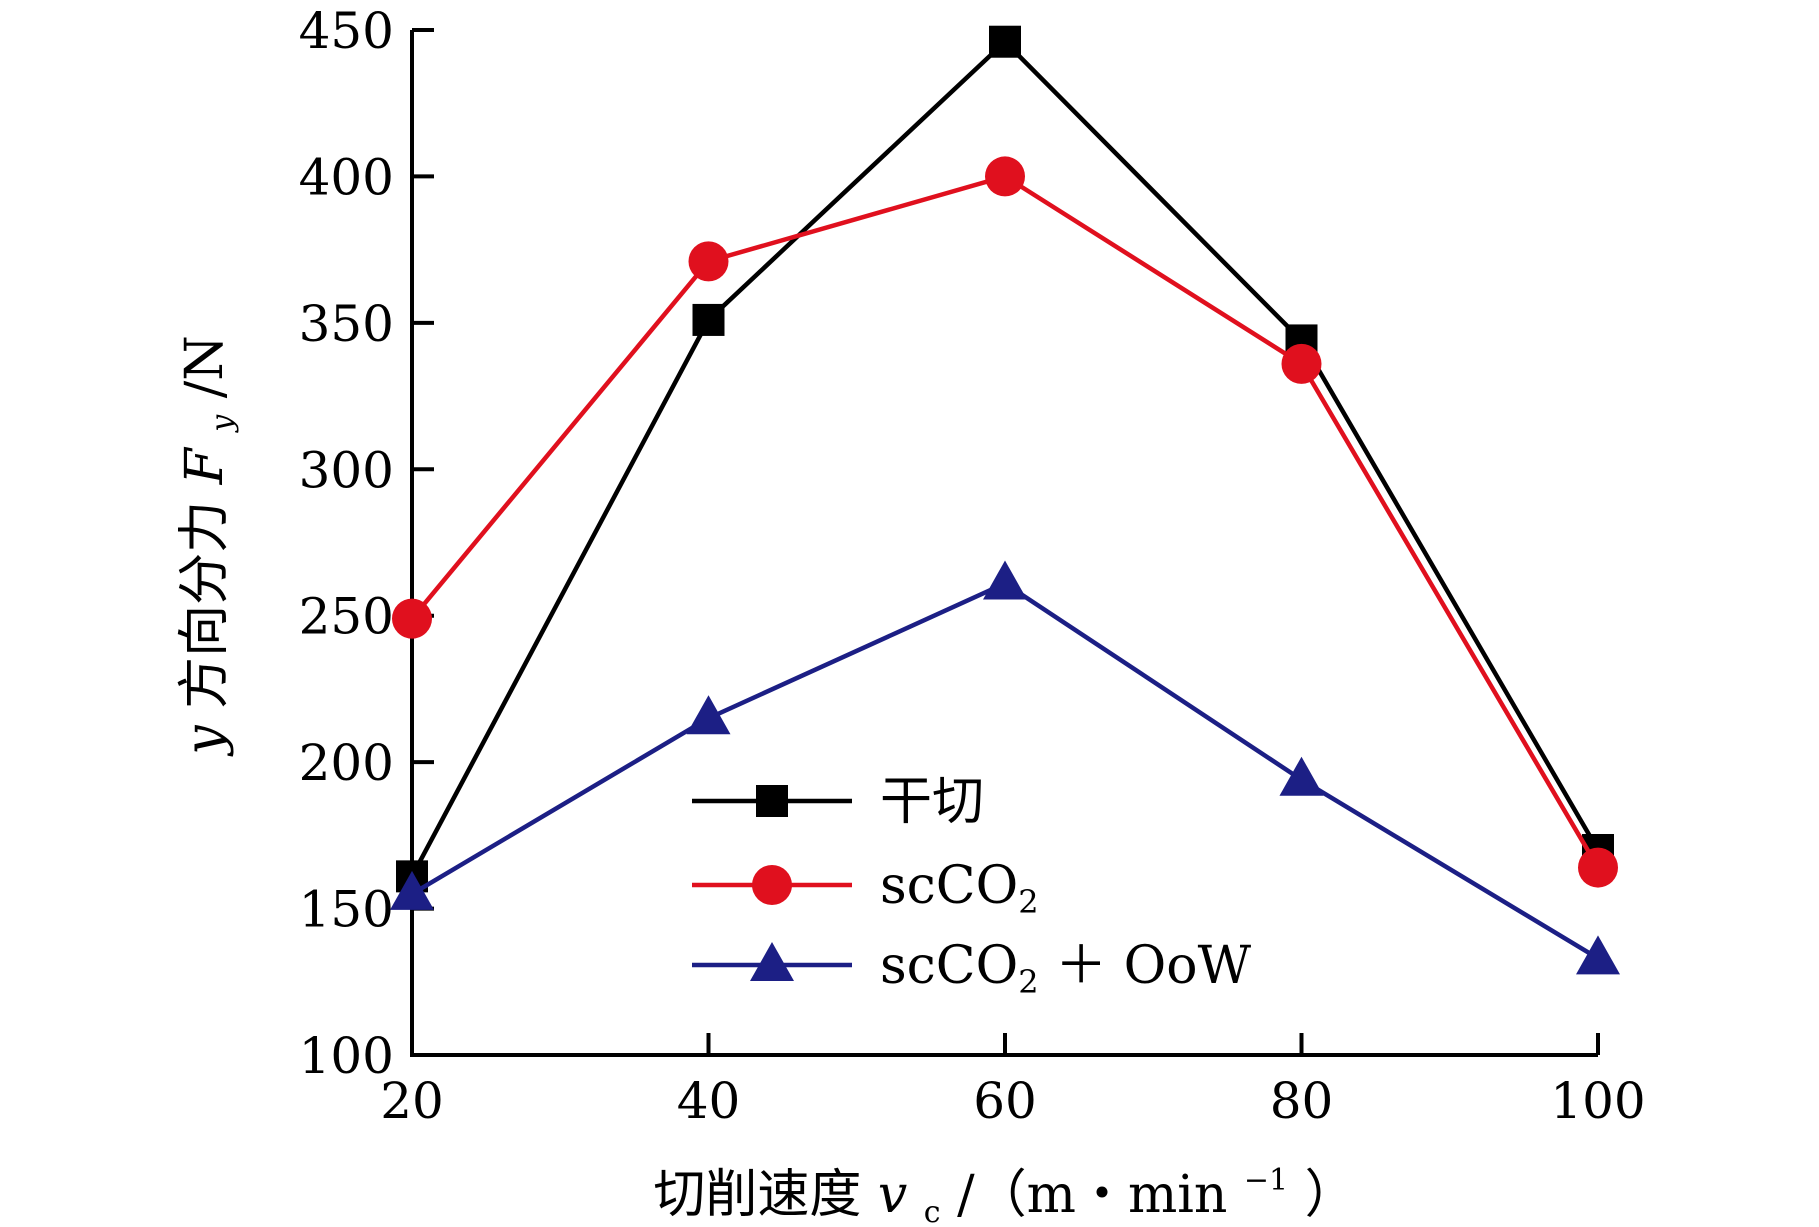  Describe the element at coordinates (1302, 1101) in the screenshot. I see `x-tick-label: 80` at that location.